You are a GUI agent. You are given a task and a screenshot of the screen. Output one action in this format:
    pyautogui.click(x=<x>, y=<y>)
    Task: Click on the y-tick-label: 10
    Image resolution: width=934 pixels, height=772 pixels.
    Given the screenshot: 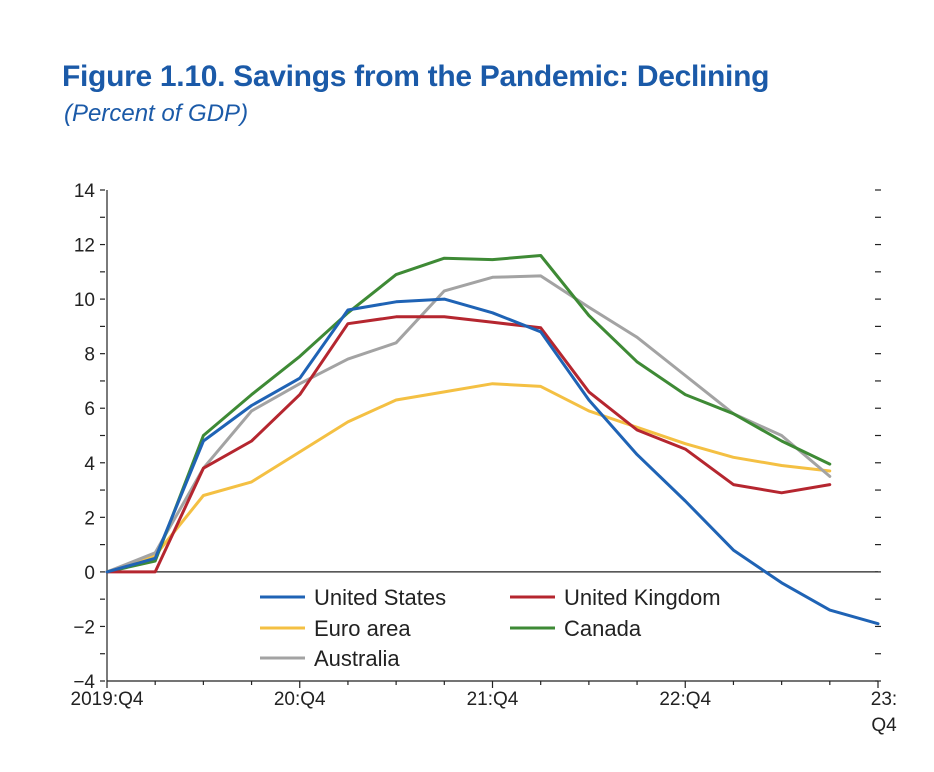 What is the action you would take?
    pyautogui.click(x=84, y=300)
    